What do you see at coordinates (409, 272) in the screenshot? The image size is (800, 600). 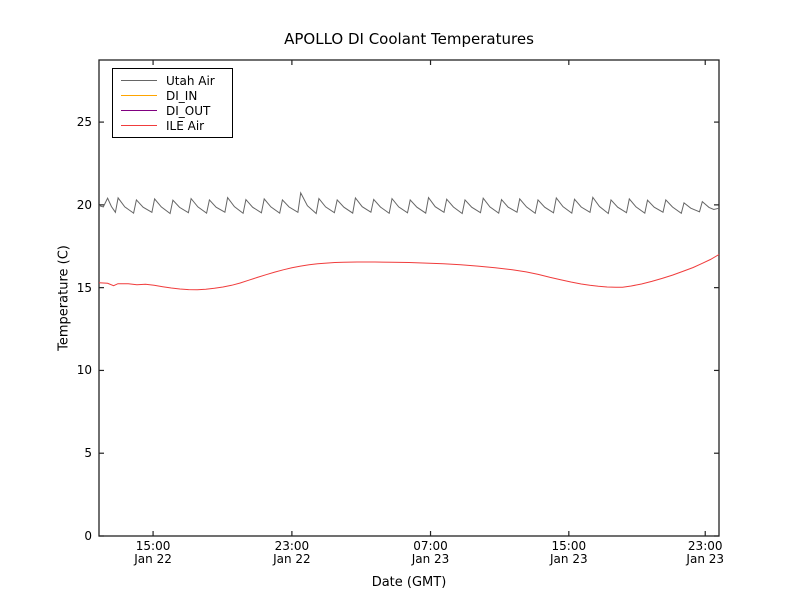 I see `series-line-ile-air` at bounding box center [409, 272].